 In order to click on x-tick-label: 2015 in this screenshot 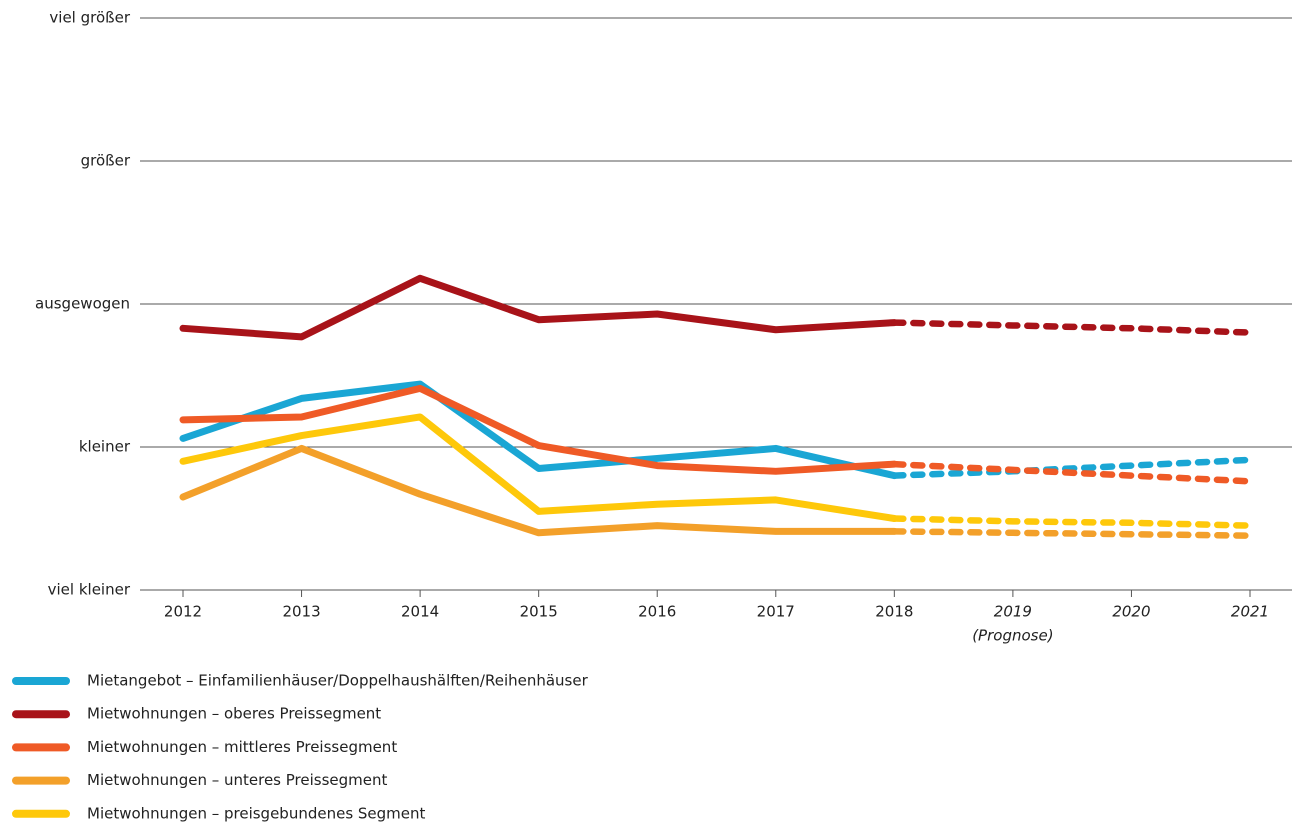, I will do `click(539, 612)`.